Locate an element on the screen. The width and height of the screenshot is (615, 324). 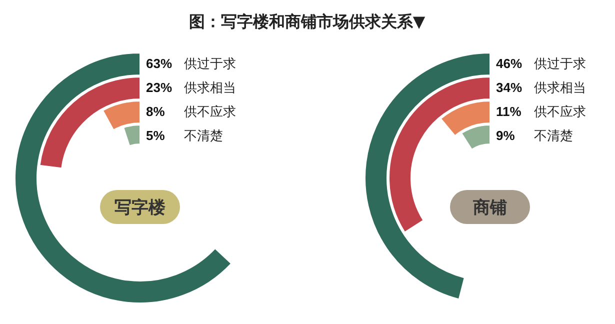
data-label: 46% is located at coordinates (509, 63).